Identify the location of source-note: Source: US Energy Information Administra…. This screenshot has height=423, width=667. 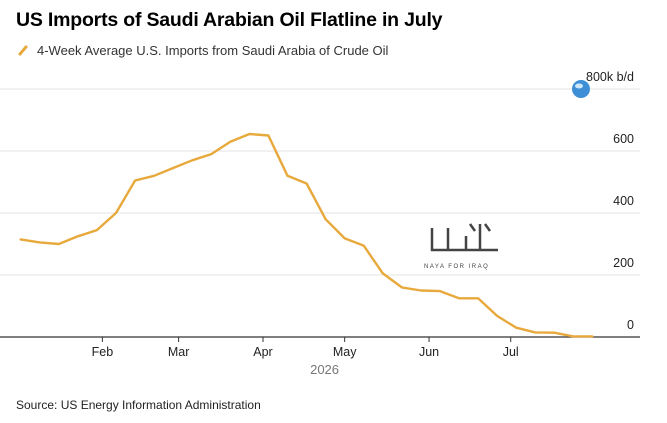
(138, 405).